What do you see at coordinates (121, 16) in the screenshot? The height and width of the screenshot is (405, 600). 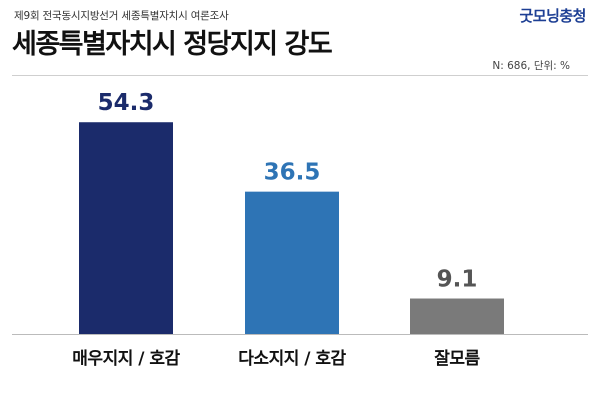 I see `survey-subtitle: 제9회 전국동시지방선거 세종특별자치시 여론조사` at bounding box center [121, 16].